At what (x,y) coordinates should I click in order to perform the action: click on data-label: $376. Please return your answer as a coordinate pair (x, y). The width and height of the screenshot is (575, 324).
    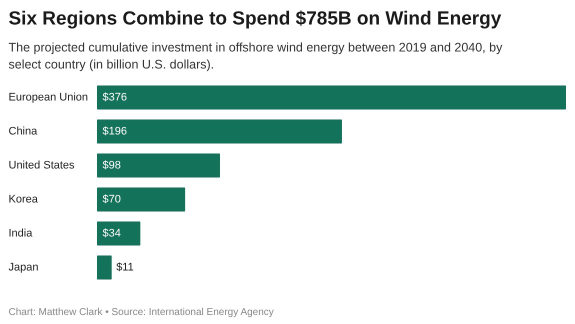
    Looking at the image, I should click on (114, 98).